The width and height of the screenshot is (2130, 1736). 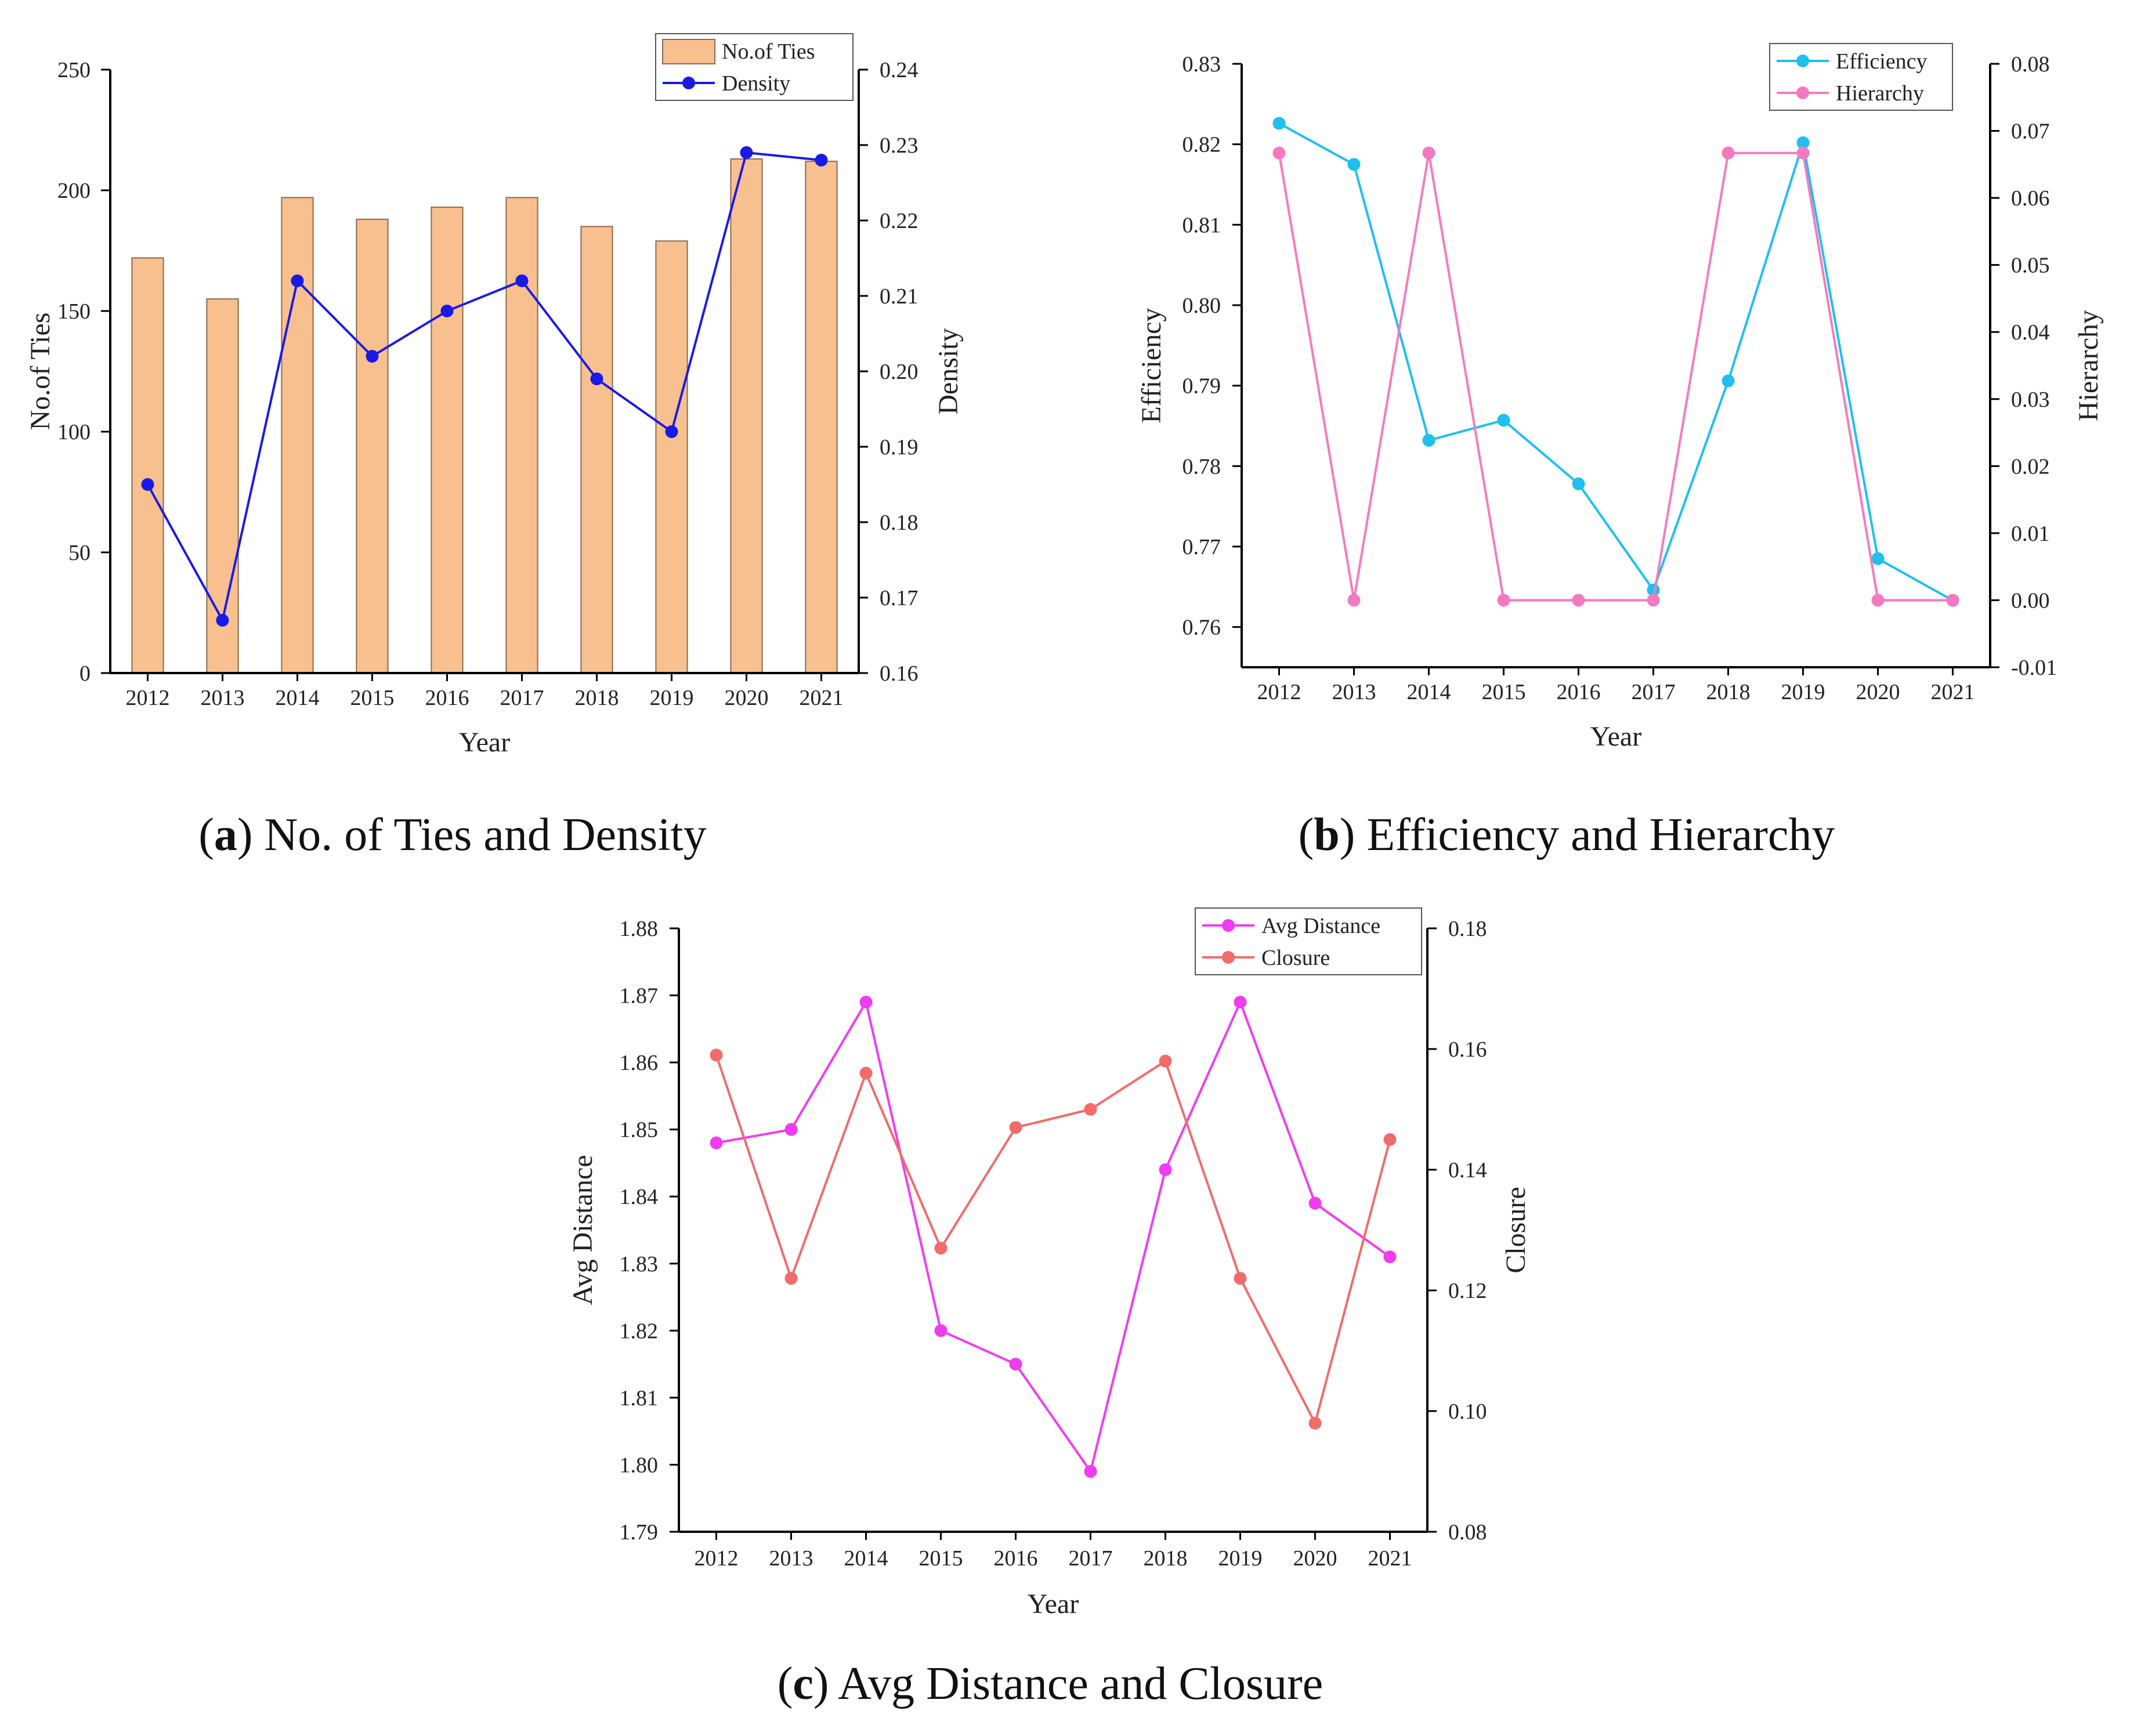 What do you see at coordinates (1090, 1471) in the screenshot?
I see `point-avg-distance-2017` at bounding box center [1090, 1471].